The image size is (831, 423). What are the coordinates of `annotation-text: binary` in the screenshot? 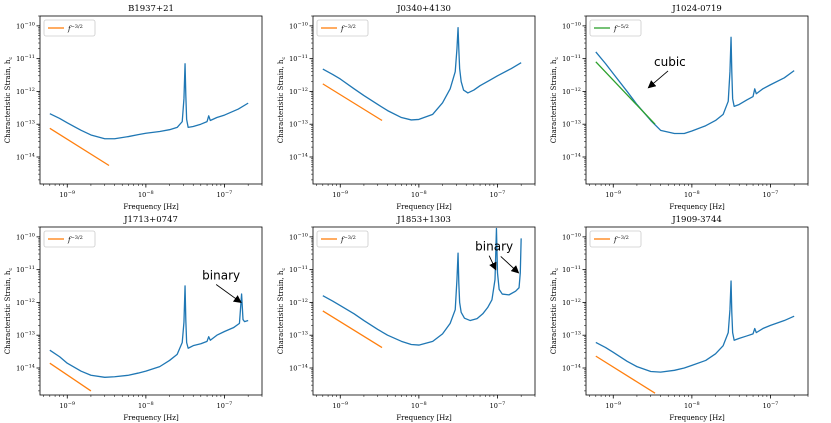 It's located at (221, 276).